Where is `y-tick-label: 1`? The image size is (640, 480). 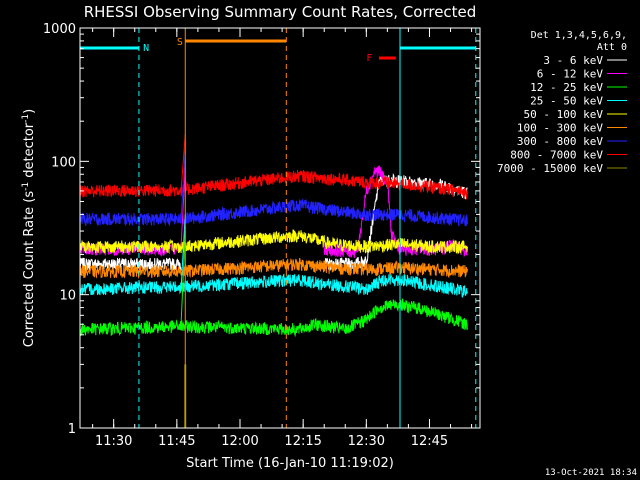 y-tick-label: 1 is located at coordinates (72, 429).